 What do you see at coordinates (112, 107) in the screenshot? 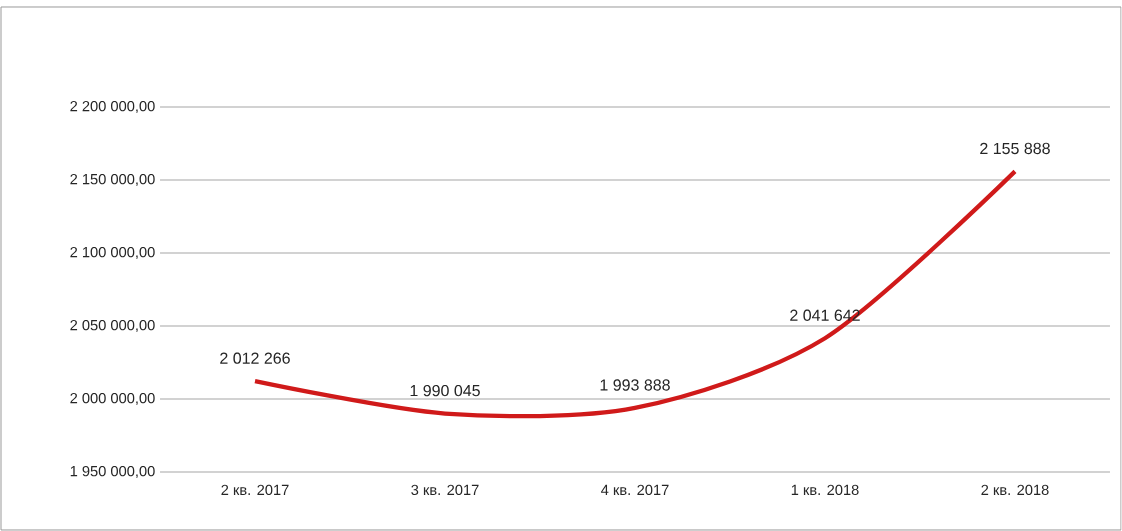
I see `y-tick-label: 2 200 000,00` at bounding box center [112, 107].